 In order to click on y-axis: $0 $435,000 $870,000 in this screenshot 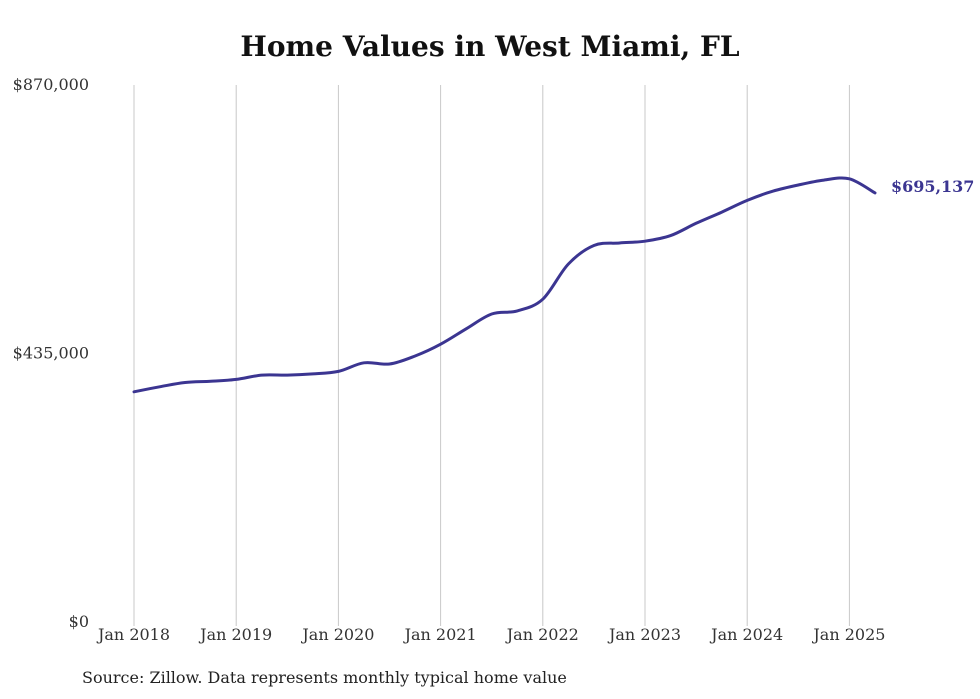, I will do `click(51, 353)`.